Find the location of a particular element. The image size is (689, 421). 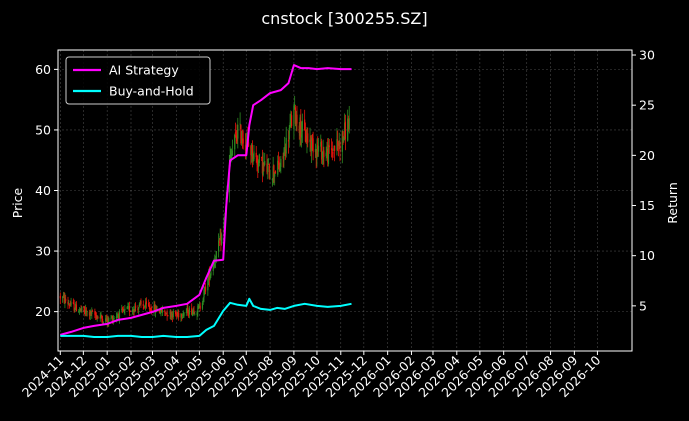

y2-tick-label: 25 is located at coordinates (647, 105).